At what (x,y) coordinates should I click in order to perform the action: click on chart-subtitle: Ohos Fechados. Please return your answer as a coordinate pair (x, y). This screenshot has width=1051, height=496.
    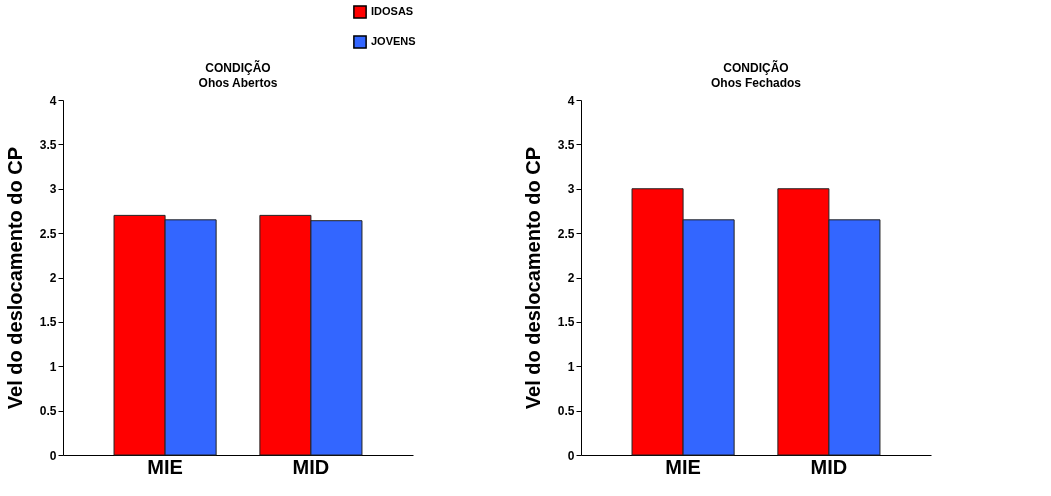
    Looking at the image, I should click on (756, 83).